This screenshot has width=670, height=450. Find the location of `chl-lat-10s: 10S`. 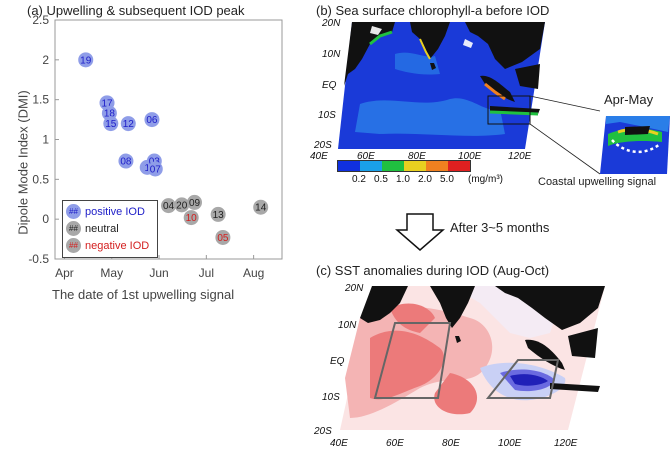

chl-lat-10s: 10S is located at coordinates (327, 115).